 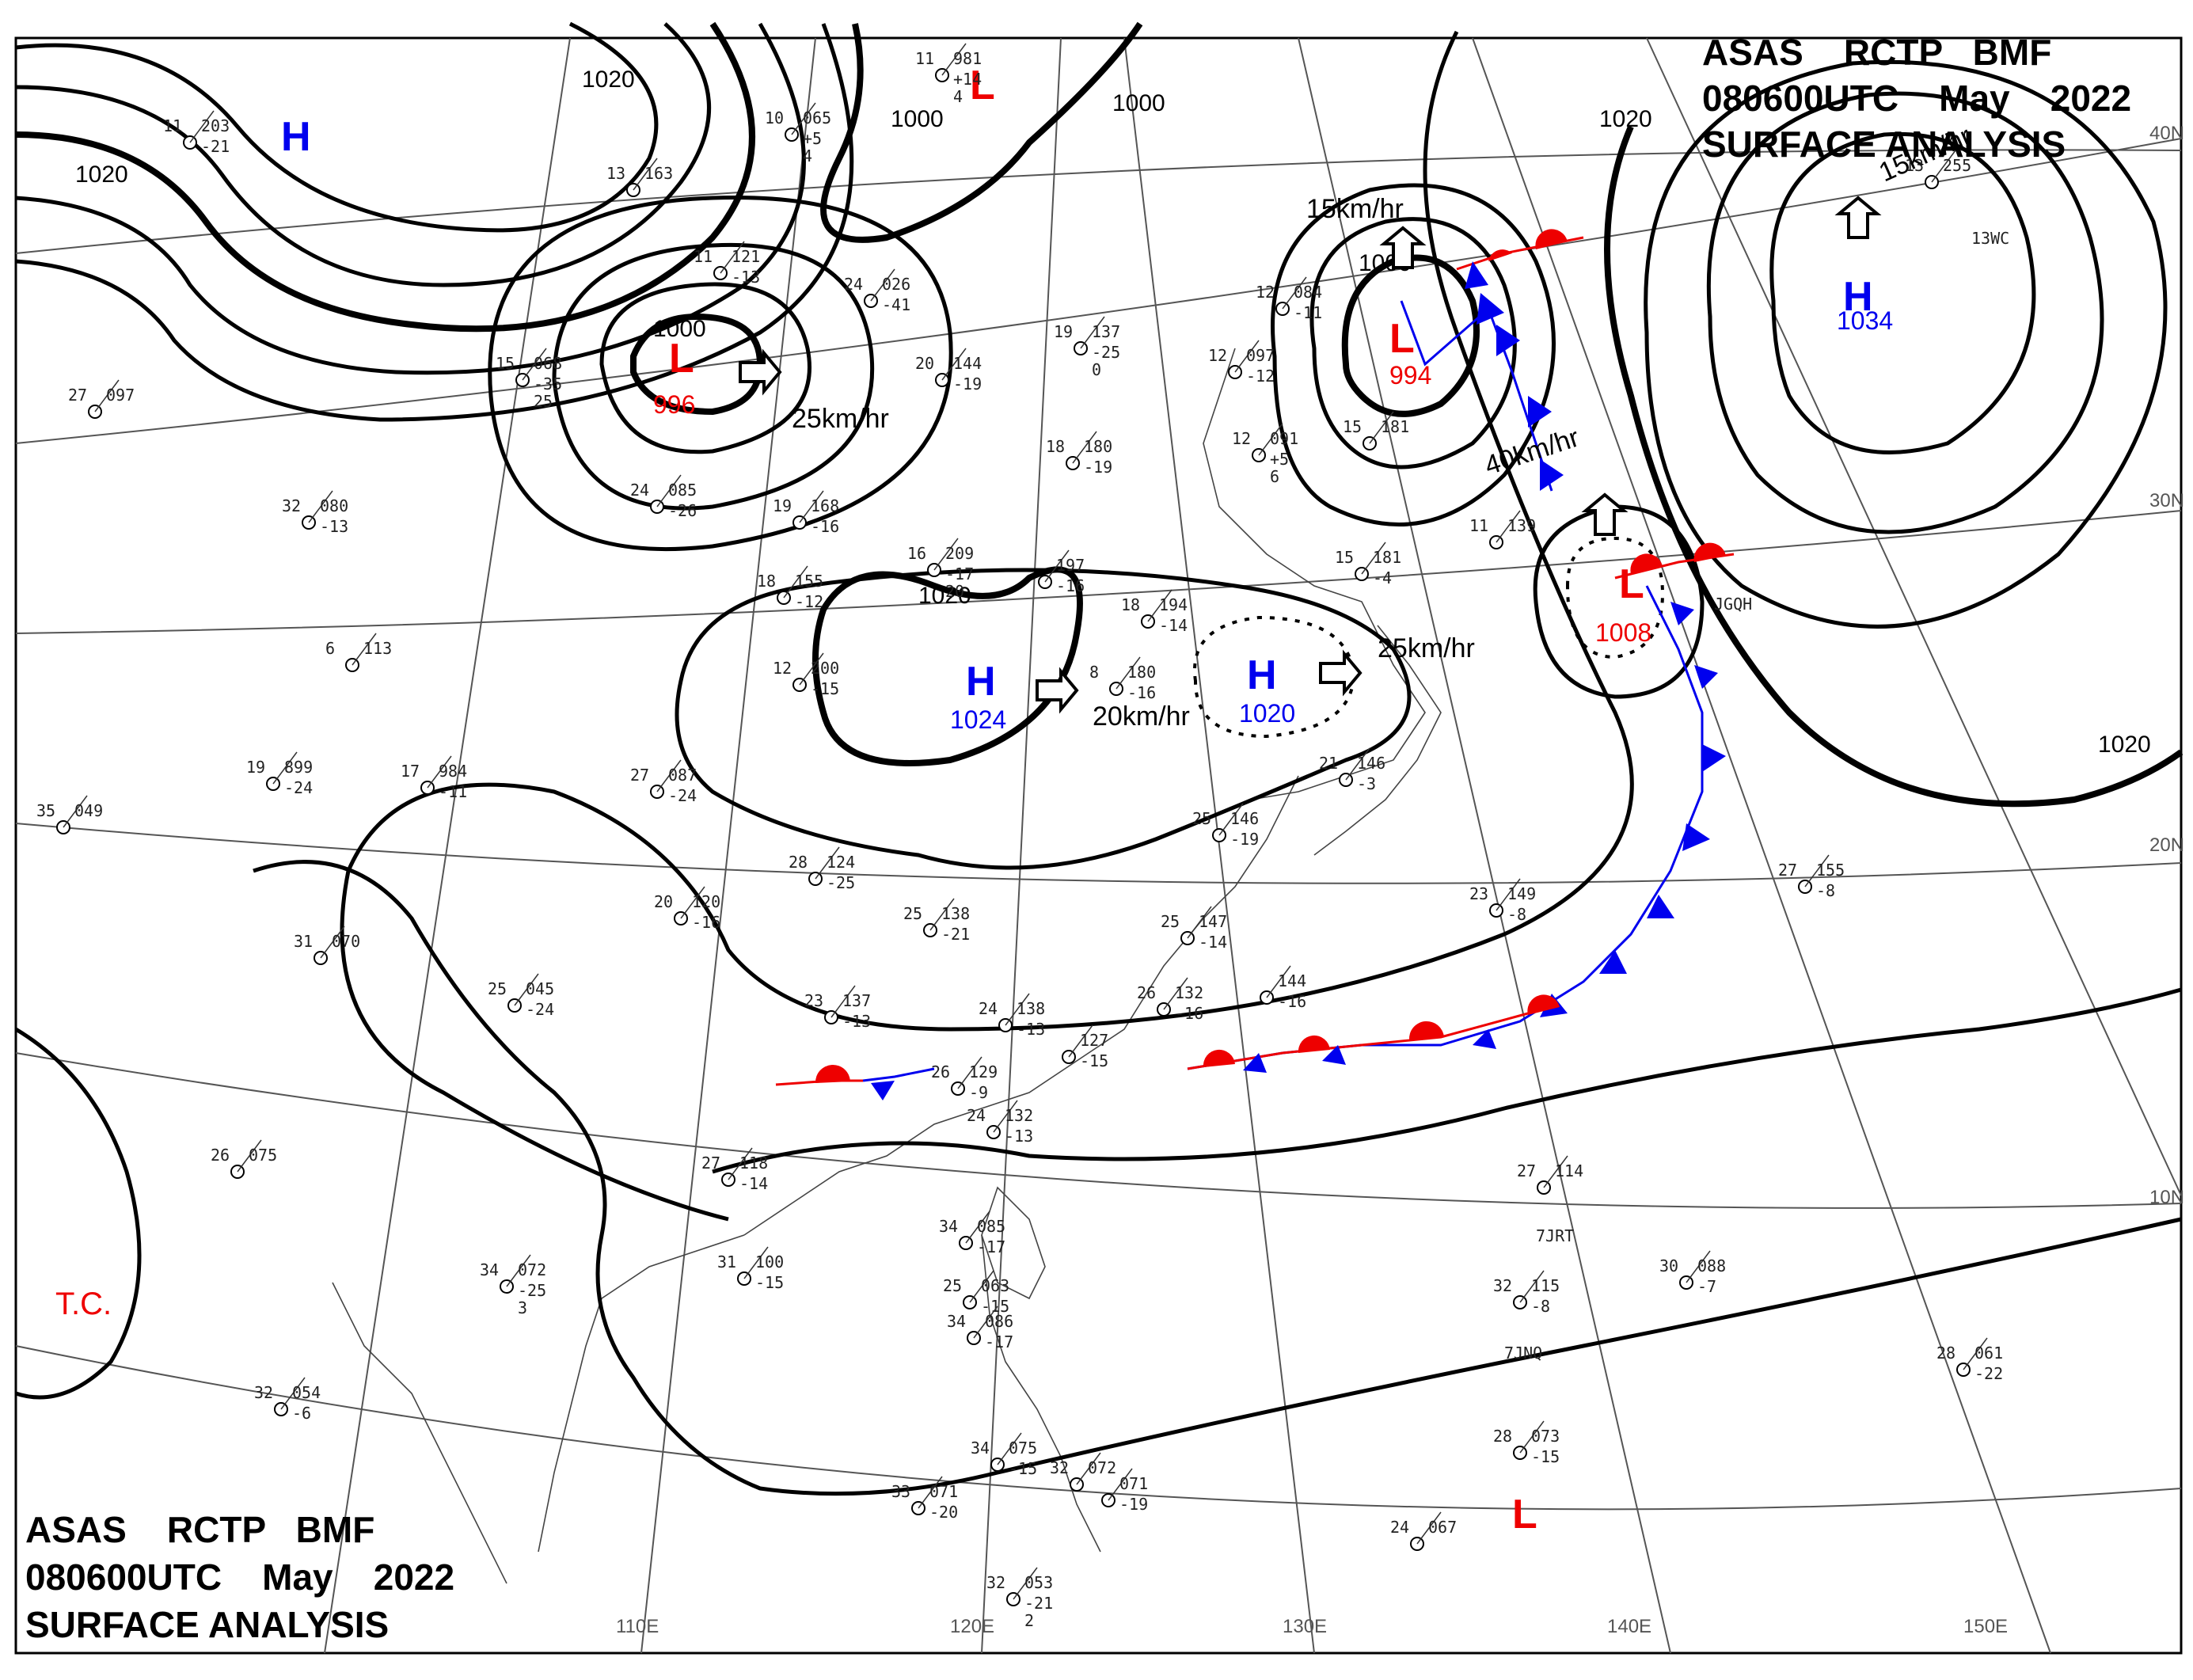 I want to click on station-tendency: -35, so click(x=548, y=383).